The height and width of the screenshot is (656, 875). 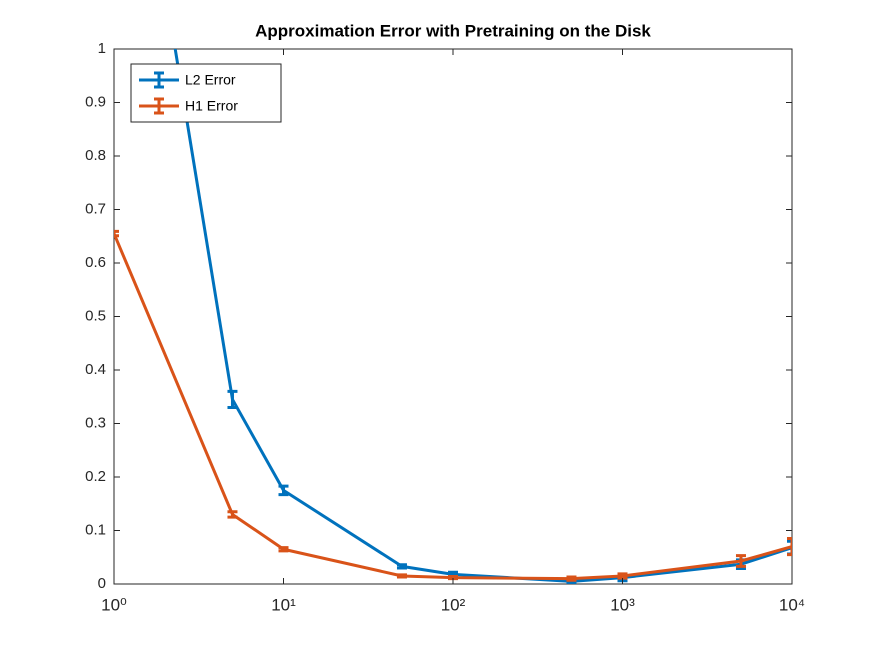 What do you see at coordinates (95, 369) in the screenshot?
I see `y-tick-label: 0.4` at bounding box center [95, 369].